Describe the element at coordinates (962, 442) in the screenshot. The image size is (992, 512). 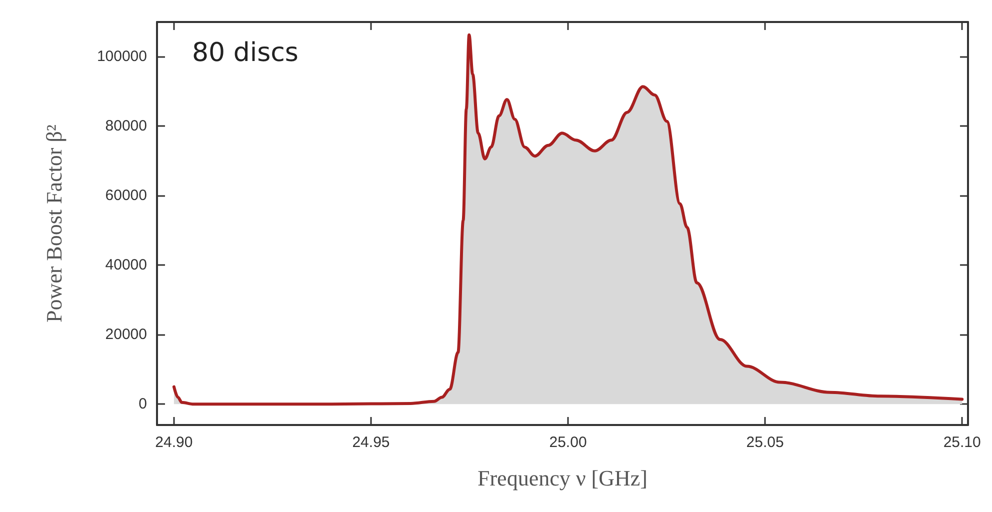
I see `x-tick-label: 25.10` at that location.